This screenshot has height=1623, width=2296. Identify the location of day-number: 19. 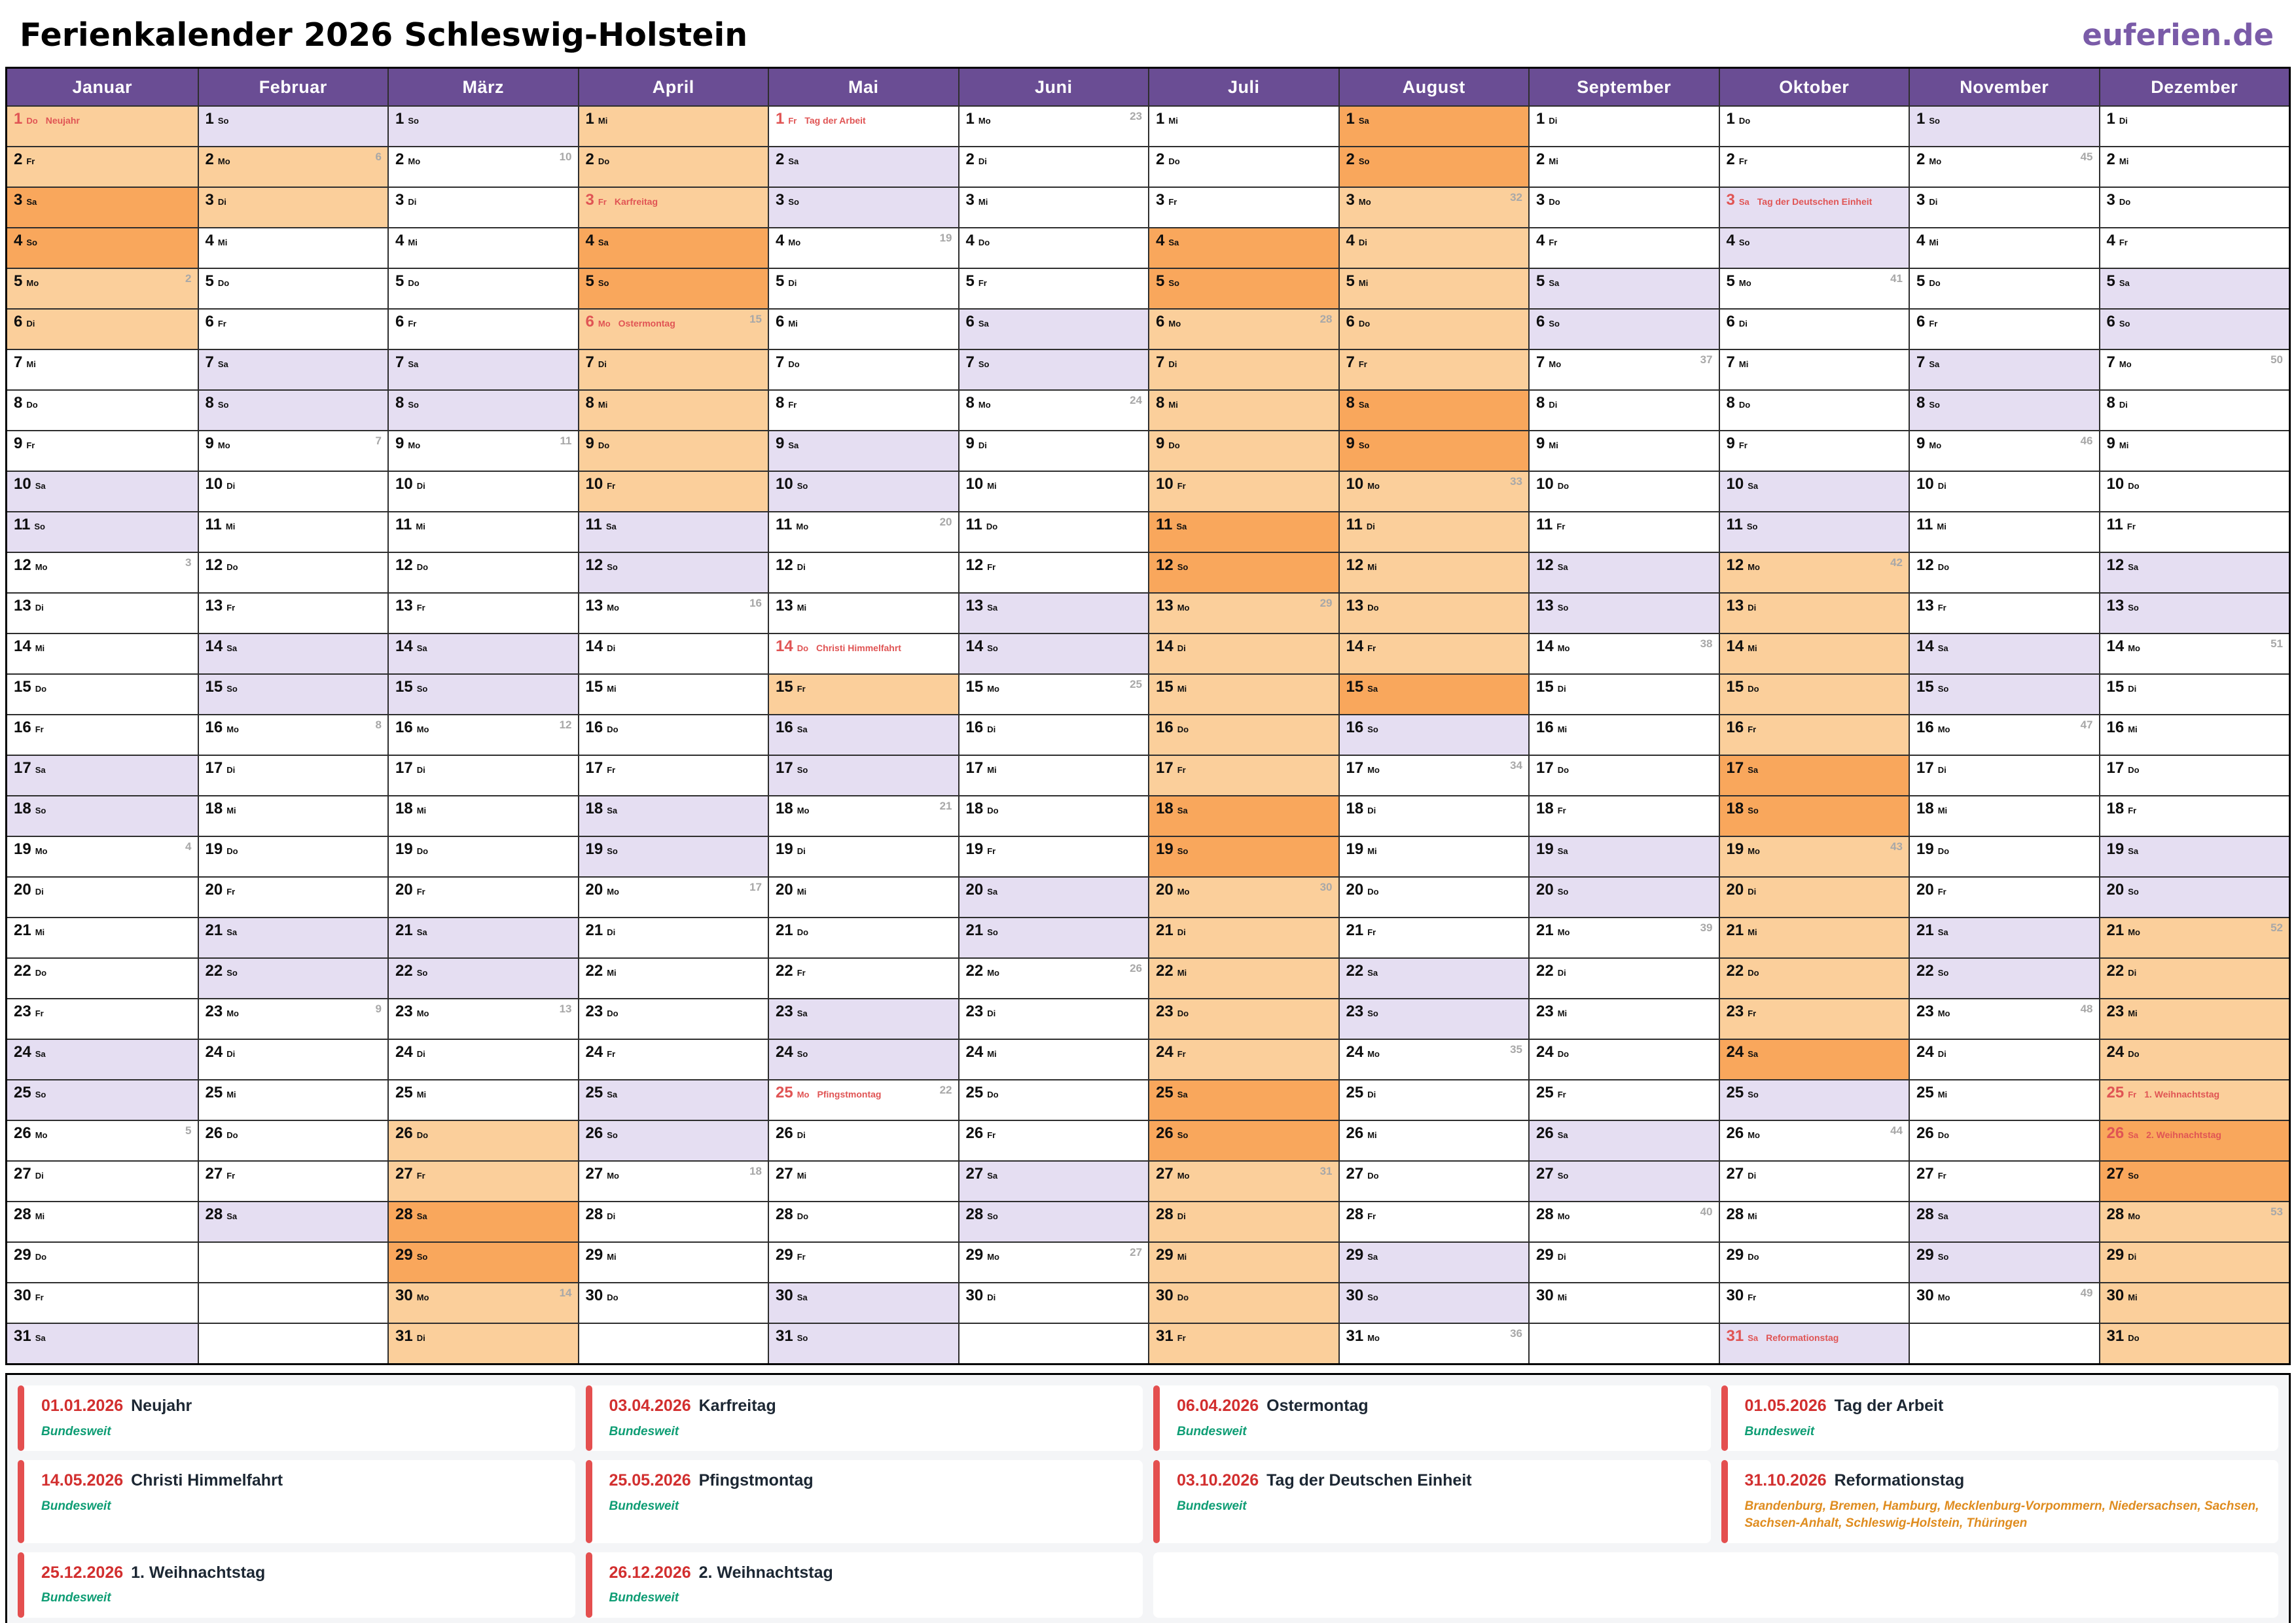
(1545, 849).